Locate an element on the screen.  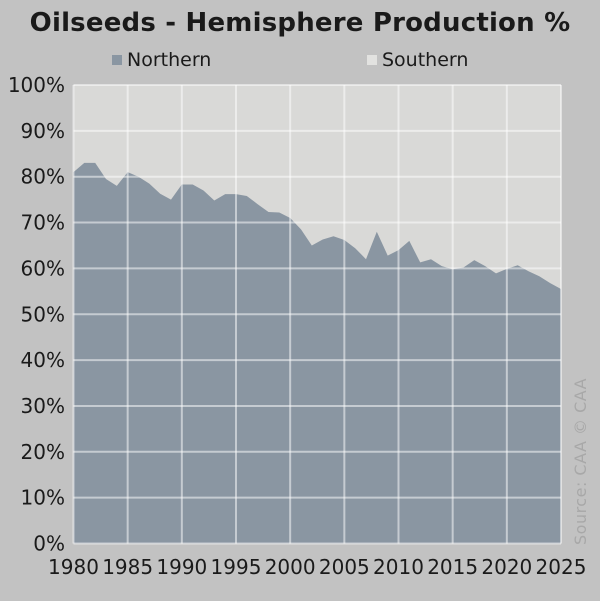
y-tick-label: 60% is located at coordinates (43, 268).